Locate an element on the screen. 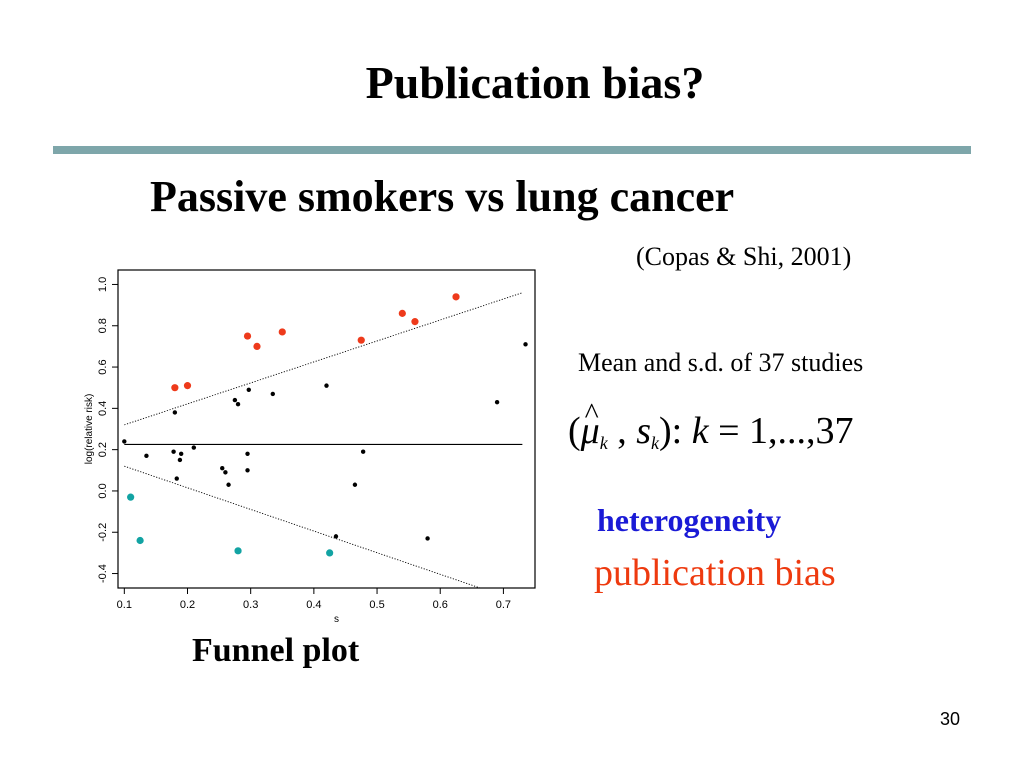  formula-mu-subscript: k is located at coordinates (603, 443).